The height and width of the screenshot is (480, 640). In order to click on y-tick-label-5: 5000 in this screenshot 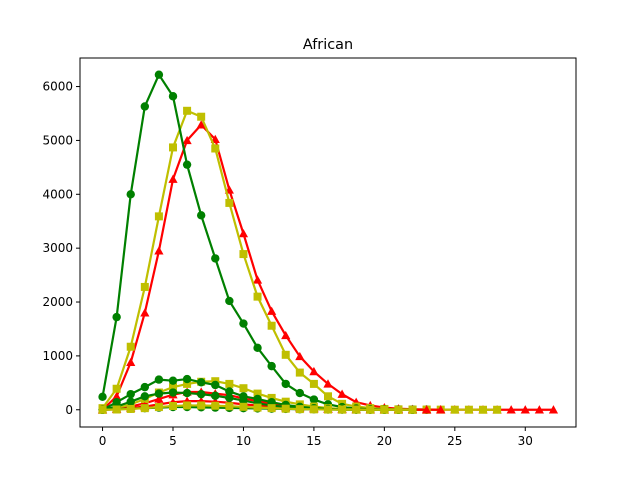, I will do `click(57, 140)`.